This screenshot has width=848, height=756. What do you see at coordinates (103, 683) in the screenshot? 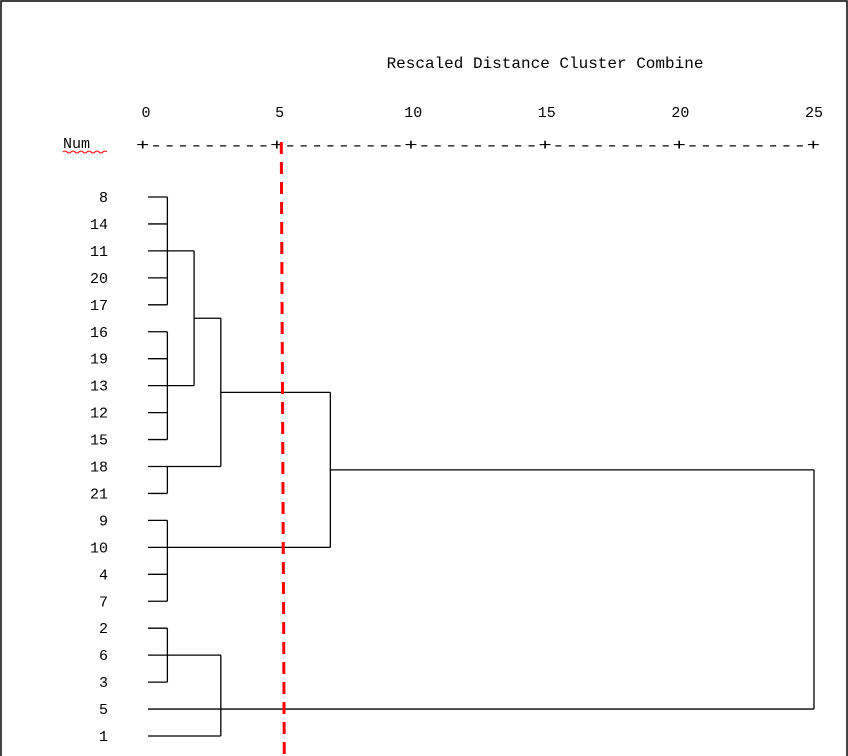
I see `leaf-label-3: 3` at bounding box center [103, 683].